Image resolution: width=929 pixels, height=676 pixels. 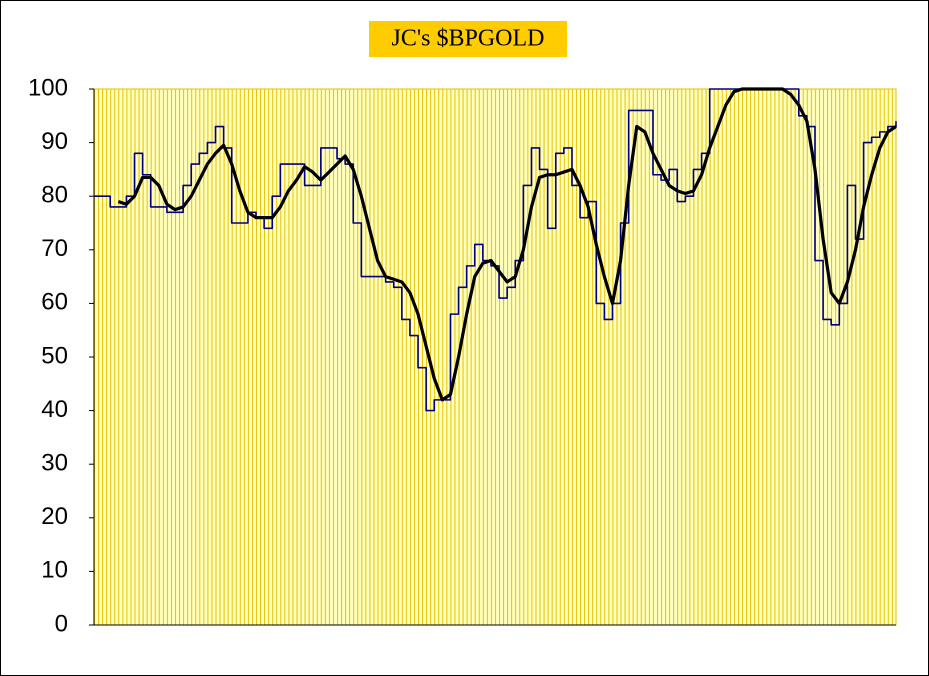 What do you see at coordinates (54, 570) in the screenshot?
I see `y-tick-label: 10` at bounding box center [54, 570].